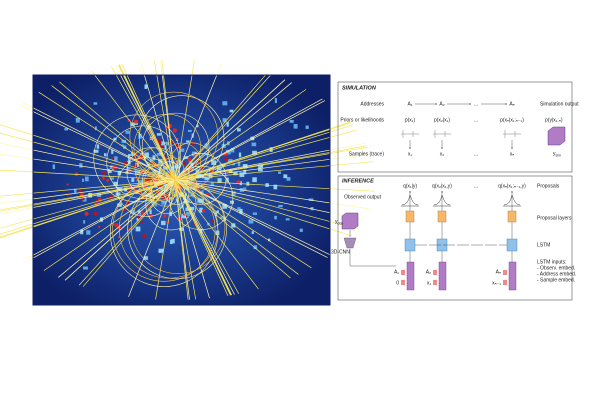 The height and width of the screenshot is (405, 600). Describe the element at coordinates (512, 245) in the screenshot. I see `lstm-cell` at that location.